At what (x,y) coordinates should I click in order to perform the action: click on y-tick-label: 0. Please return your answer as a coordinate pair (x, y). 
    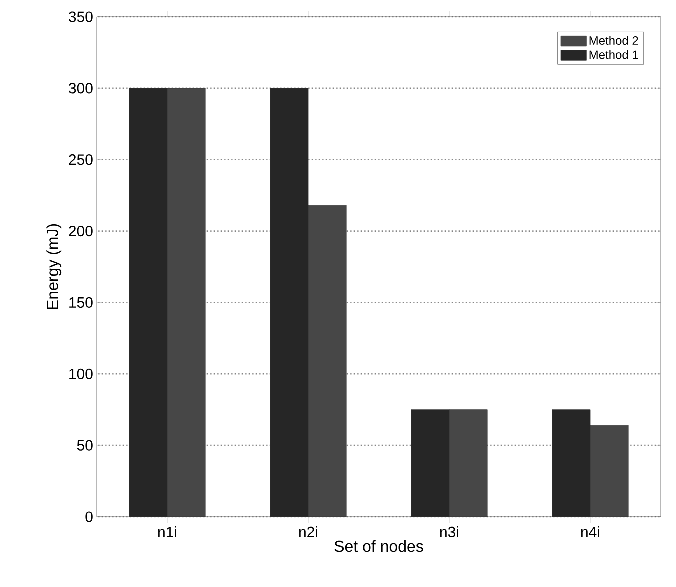
    Looking at the image, I should click on (89, 517).